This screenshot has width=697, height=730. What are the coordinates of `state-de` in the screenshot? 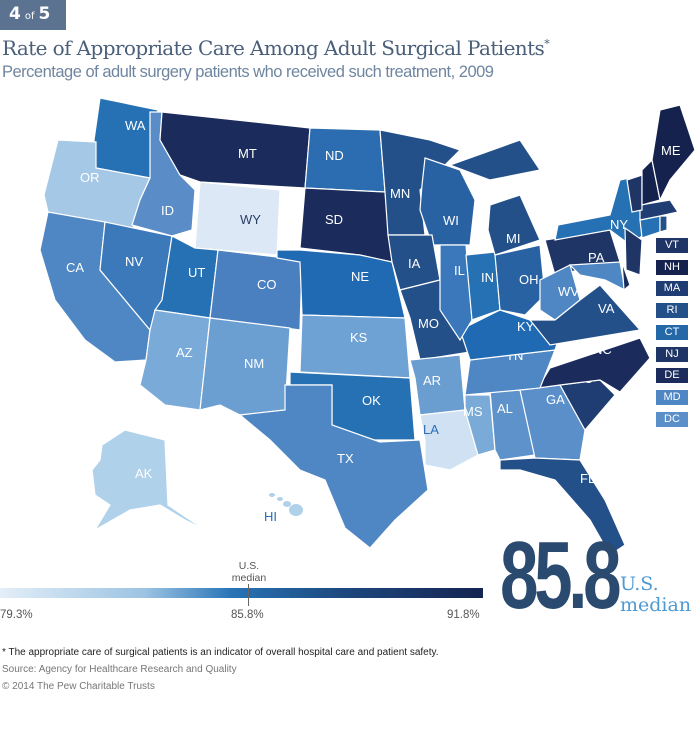 It's located at (626, 276).